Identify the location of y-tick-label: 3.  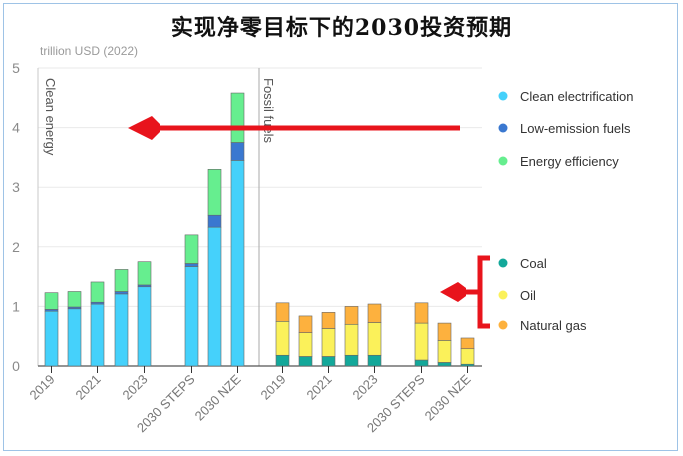
(16, 187).